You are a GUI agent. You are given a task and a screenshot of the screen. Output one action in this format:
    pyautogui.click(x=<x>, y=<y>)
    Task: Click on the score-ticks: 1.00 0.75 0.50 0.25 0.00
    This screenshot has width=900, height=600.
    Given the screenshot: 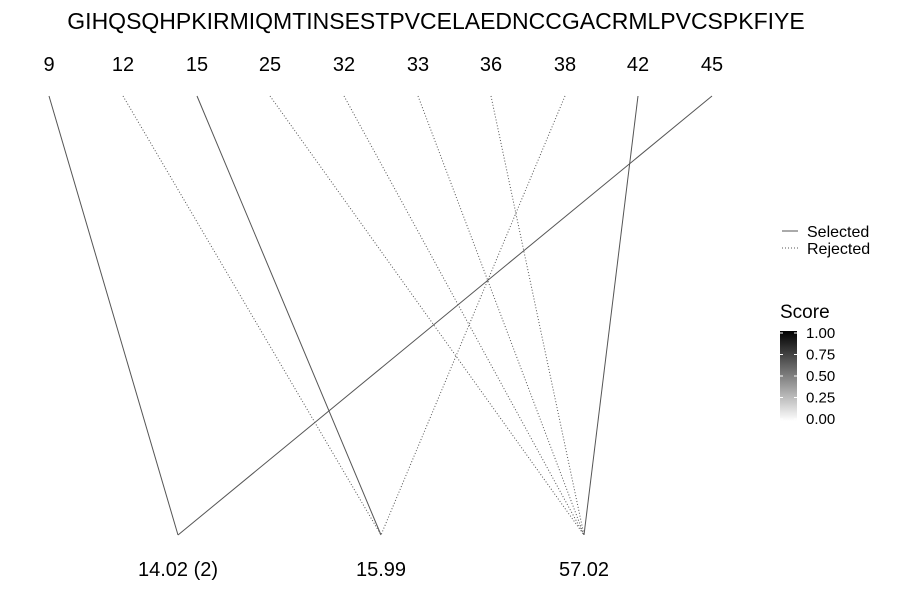 What is the action you would take?
    pyautogui.click(x=807, y=376)
    